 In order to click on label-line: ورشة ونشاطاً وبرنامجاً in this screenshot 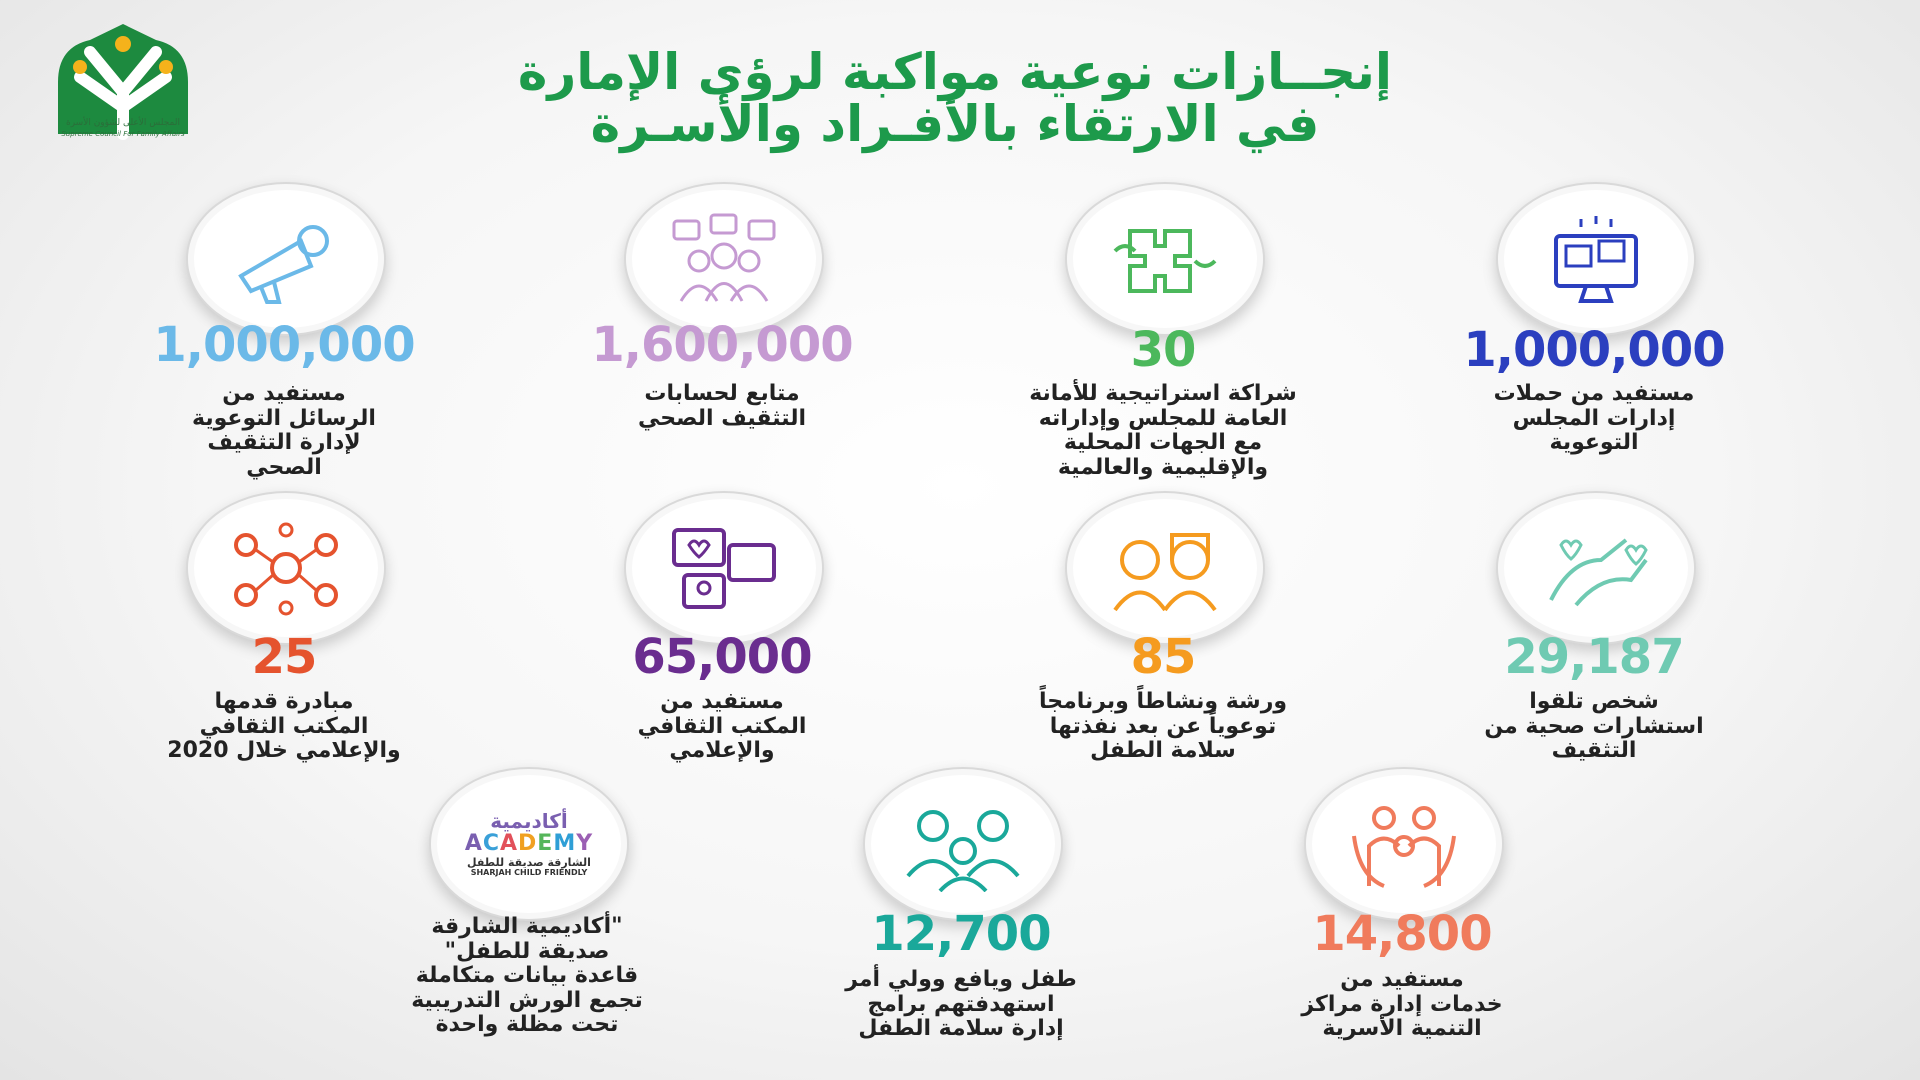, I will do `click(1163, 701)`.